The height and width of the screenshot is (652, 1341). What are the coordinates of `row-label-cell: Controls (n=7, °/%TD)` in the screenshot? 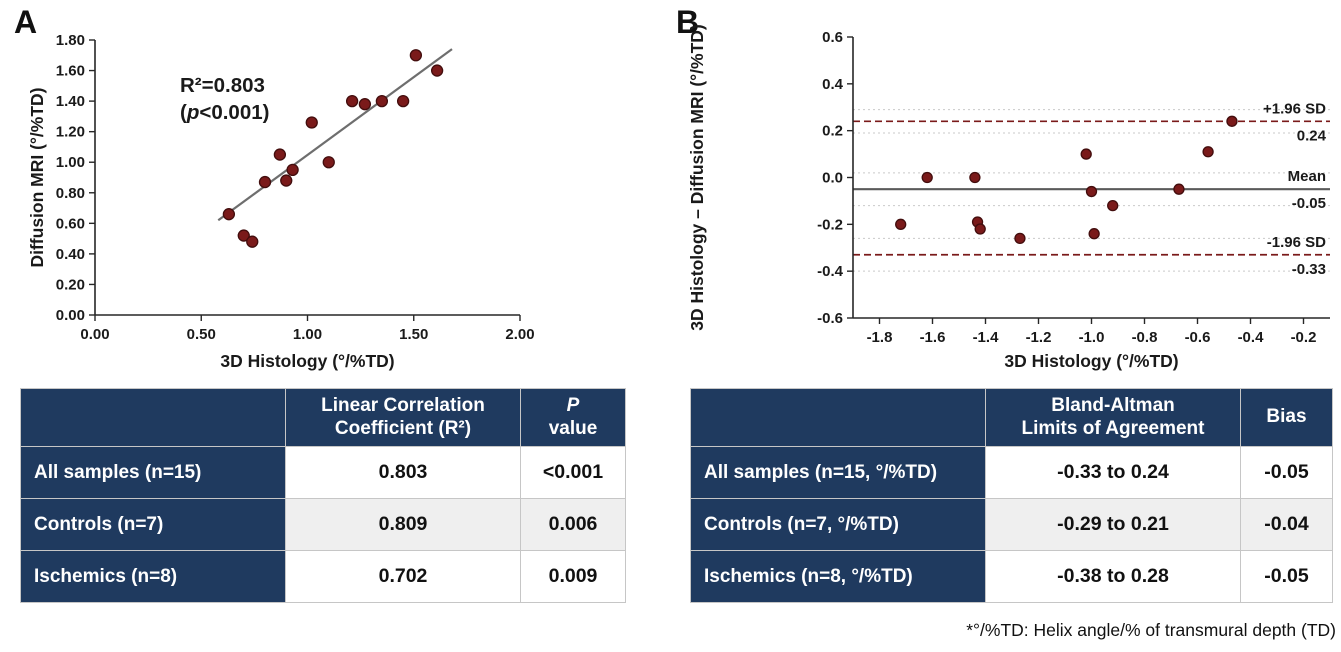 It's located at (838, 524).